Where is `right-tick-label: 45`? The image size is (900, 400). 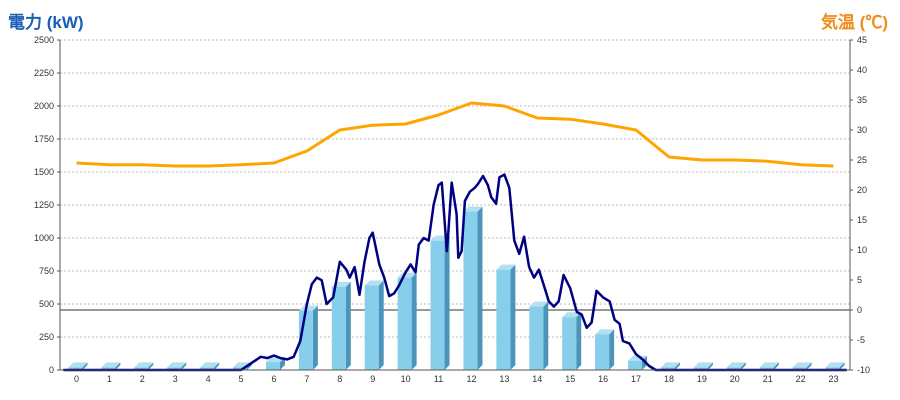 right-tick-label: 45 is located at coordinates (862, 40).